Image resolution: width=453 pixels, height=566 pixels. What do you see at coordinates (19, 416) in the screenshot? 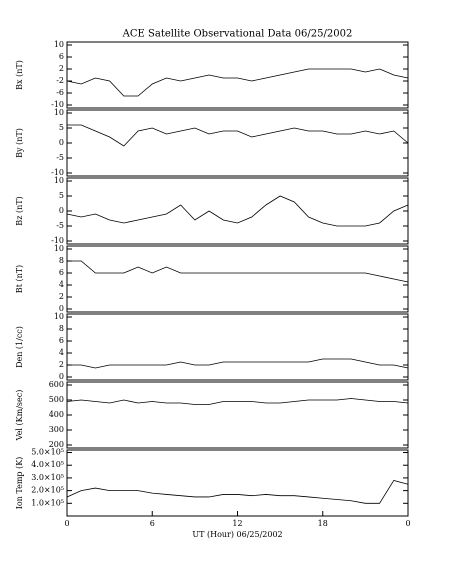
I see `y-axis-label: Vel (Km/sec)` at bounding box center [19, 416].